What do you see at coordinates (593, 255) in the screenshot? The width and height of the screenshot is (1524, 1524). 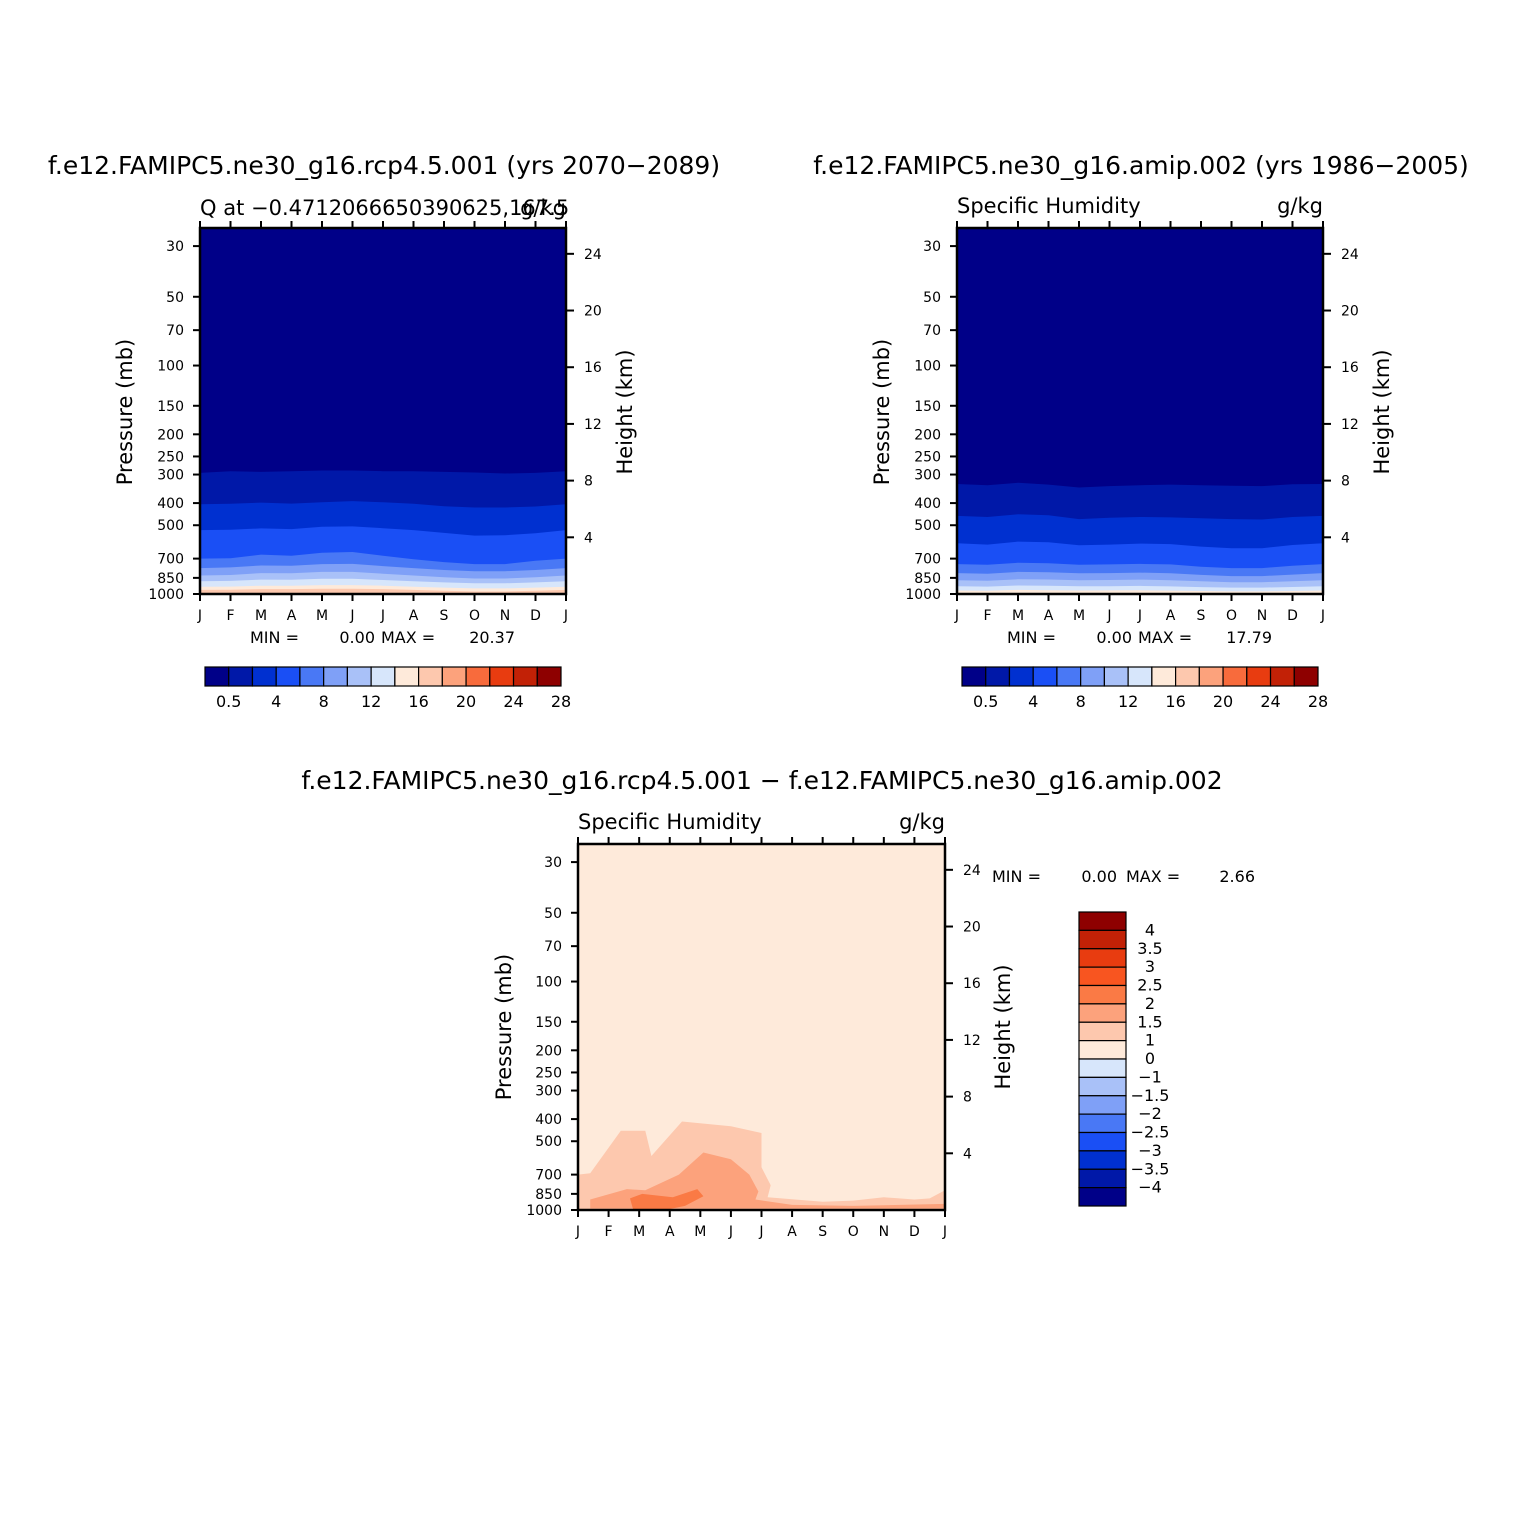 I see `panel-rcp-y2-tick-label: 24` at bounding box center [593, 255].